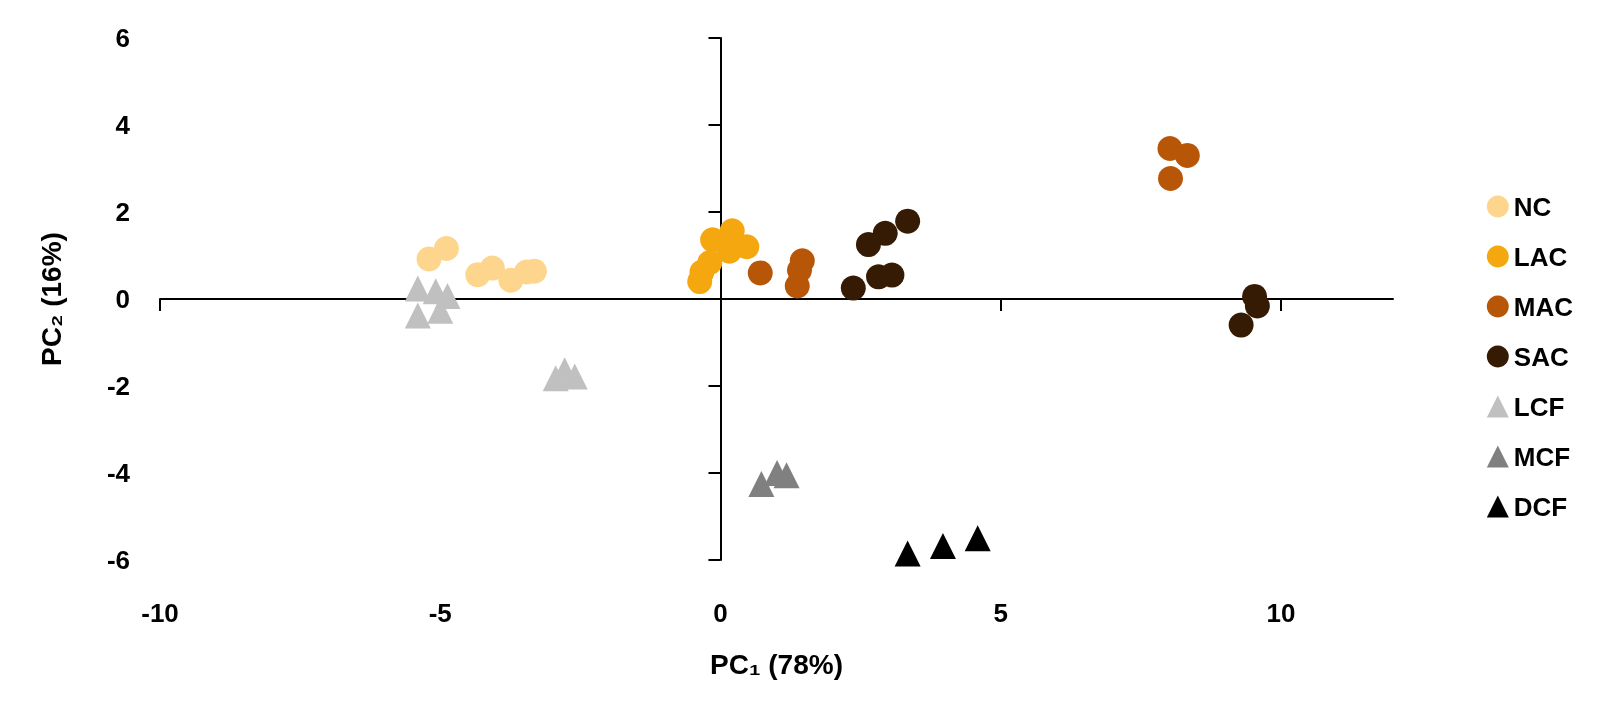 The width and height of the screenshot is (1608, 715). Describe the element at coordinates (123, 125) in the screenshot. I see `y-tick-label: 4` at that location.